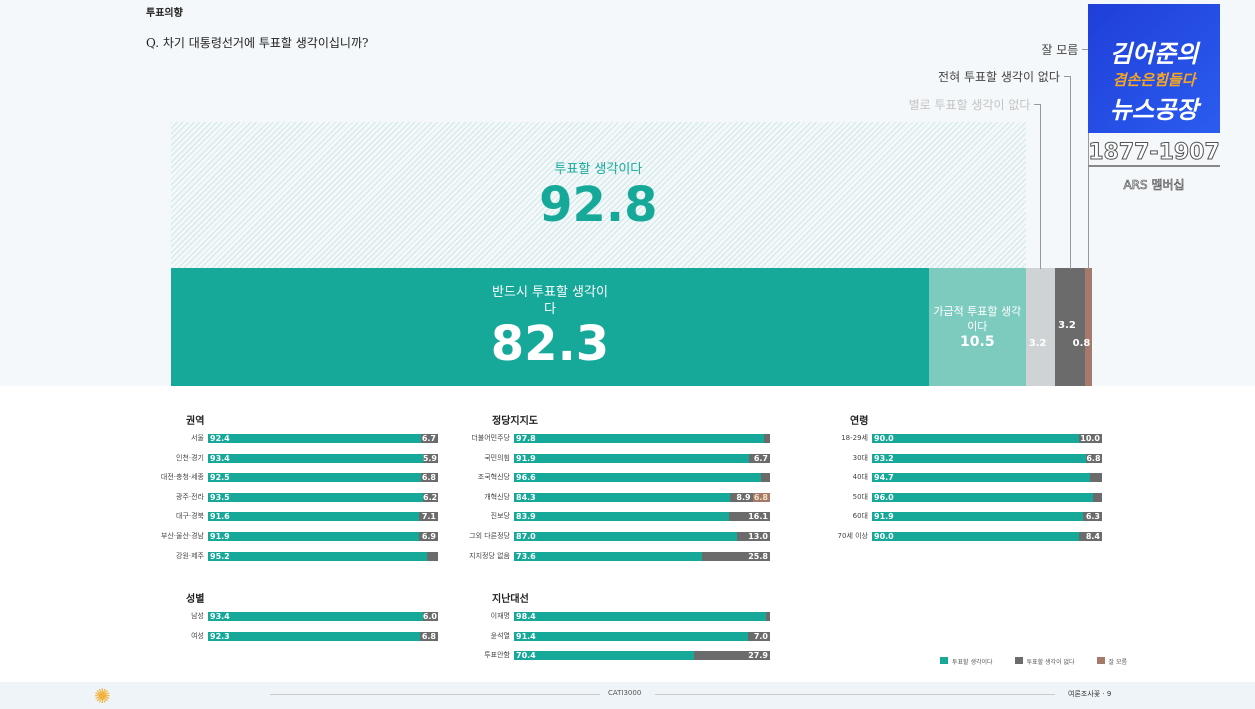 This screenshot has height=709, width=1255. I want to click on bar-yes: 96.0, so click(982, 497).